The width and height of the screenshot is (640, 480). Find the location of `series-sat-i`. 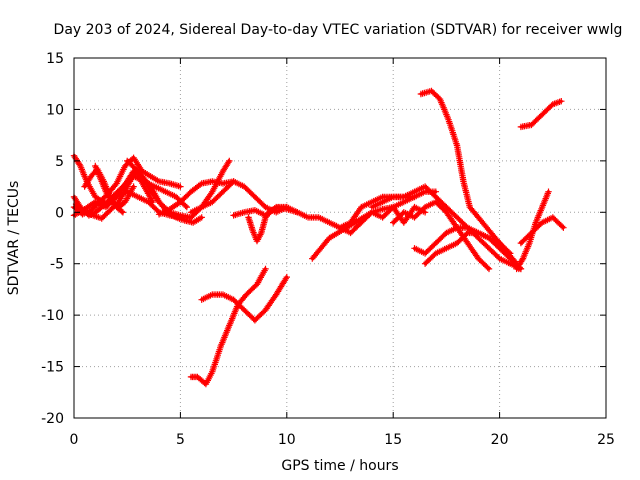

series-sat-i is located at coordinates (196, 198).